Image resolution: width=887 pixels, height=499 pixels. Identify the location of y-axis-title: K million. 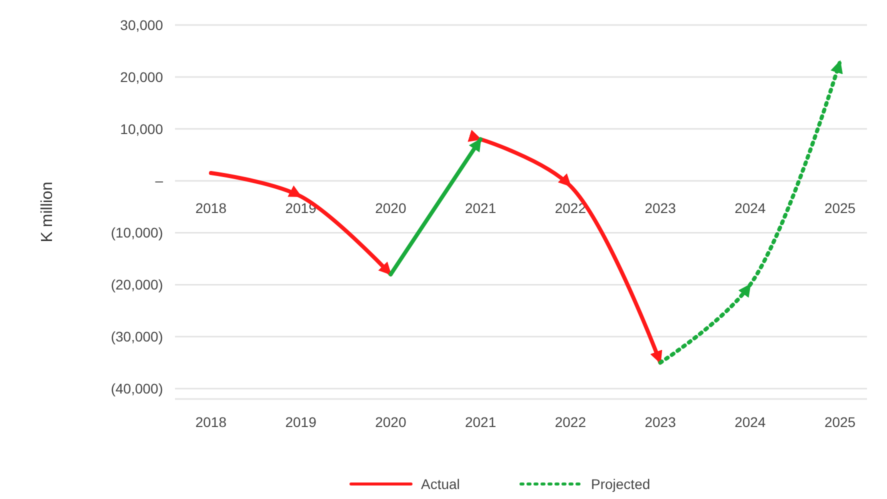
(47, 212).